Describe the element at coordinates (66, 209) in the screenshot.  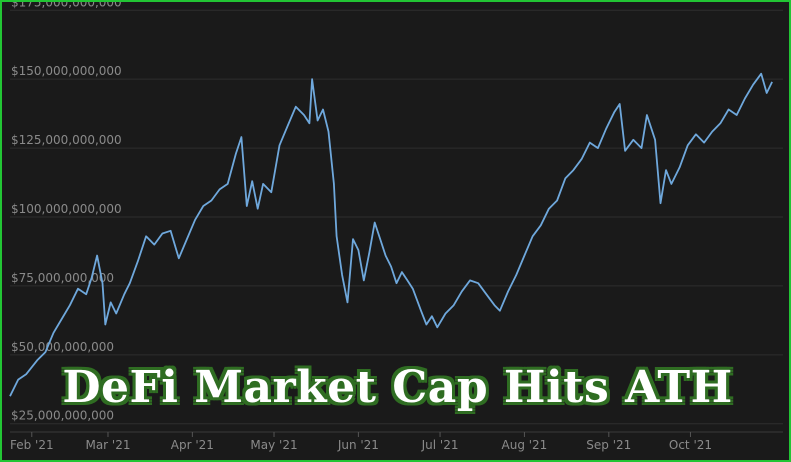
I see `y-tick-label: $100,000,000,000` at that location.